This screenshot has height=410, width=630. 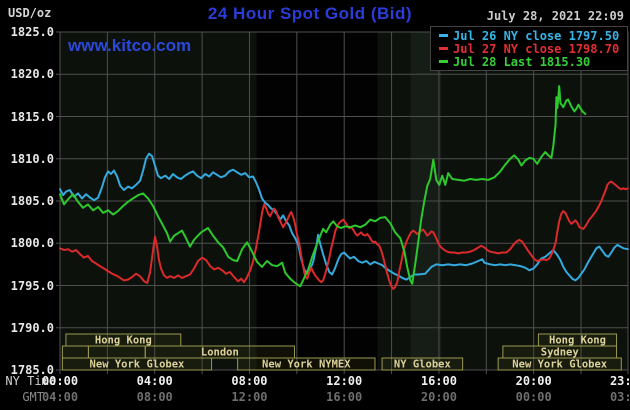 I want to click on legend-item-2: Jul 28 Last 1815.30, so click(x=532, y=61).